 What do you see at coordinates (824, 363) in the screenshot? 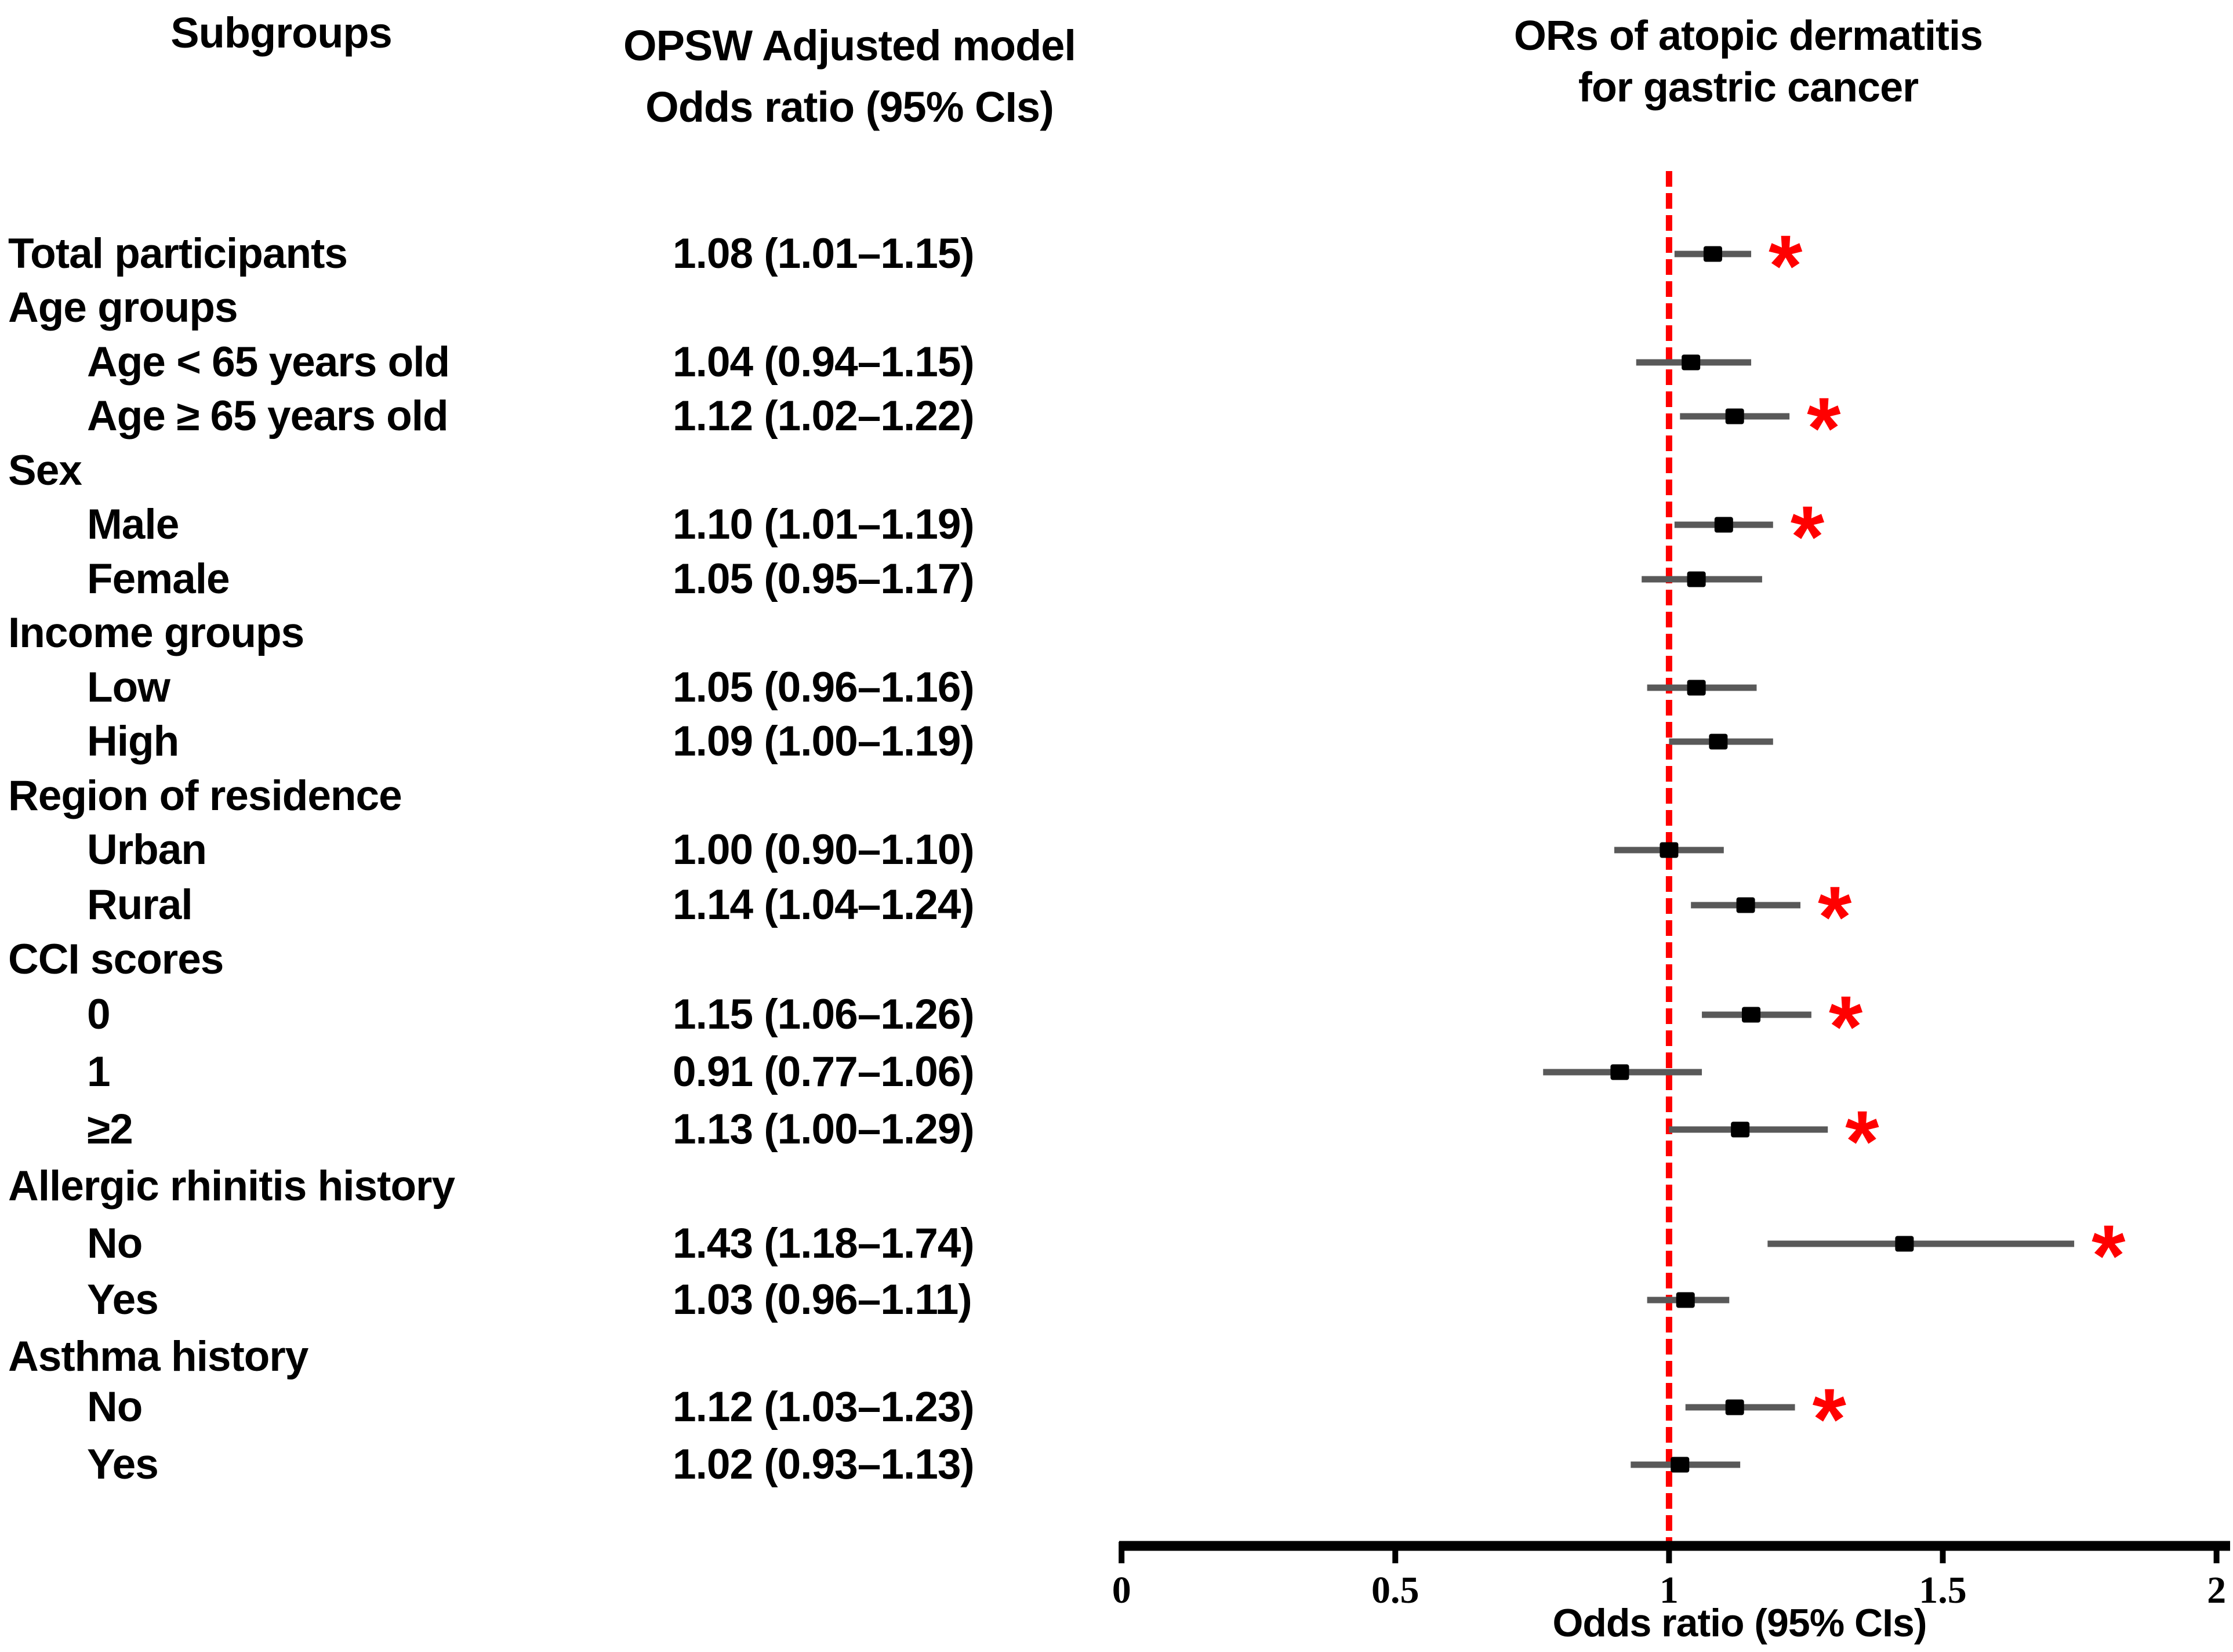
I see `odds-ratio-value: 1.04 (0.94–1.15)` at bounding box center [824, 363].